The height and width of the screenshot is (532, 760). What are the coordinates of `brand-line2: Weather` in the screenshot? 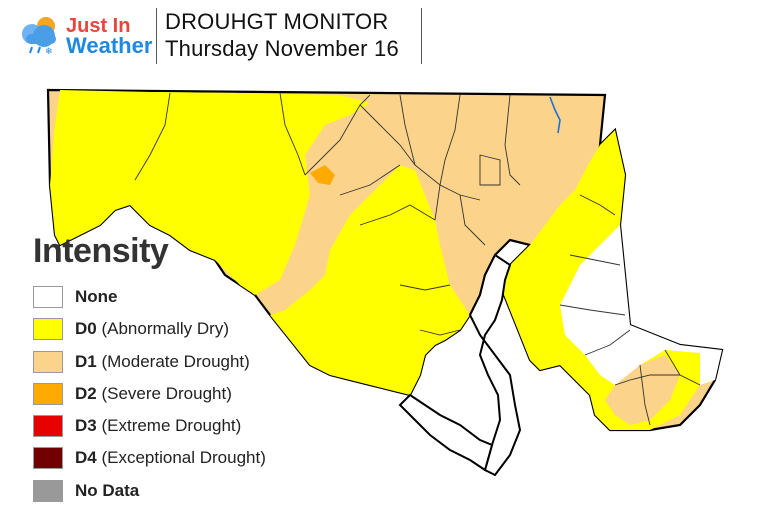 It's located at (109, 45).